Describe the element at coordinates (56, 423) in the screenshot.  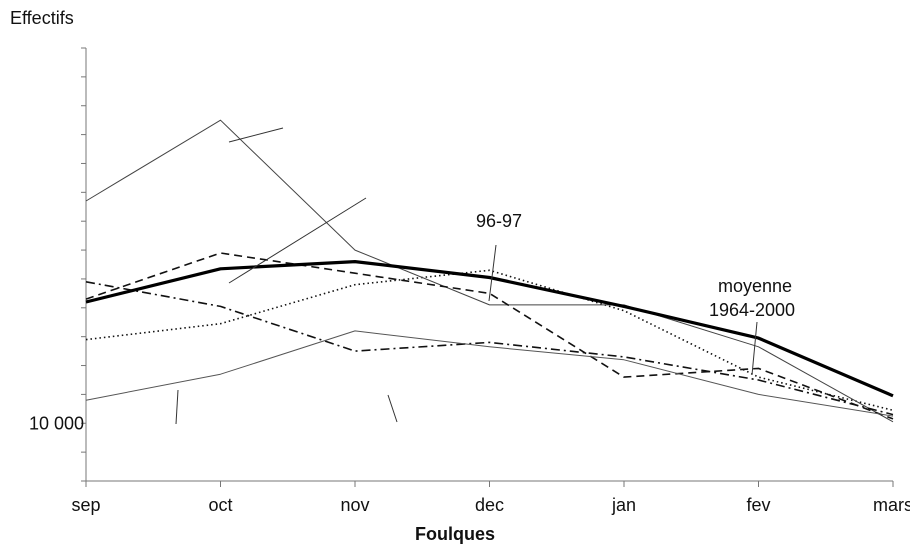
I see `y-tick-label: 10 000` at that location.